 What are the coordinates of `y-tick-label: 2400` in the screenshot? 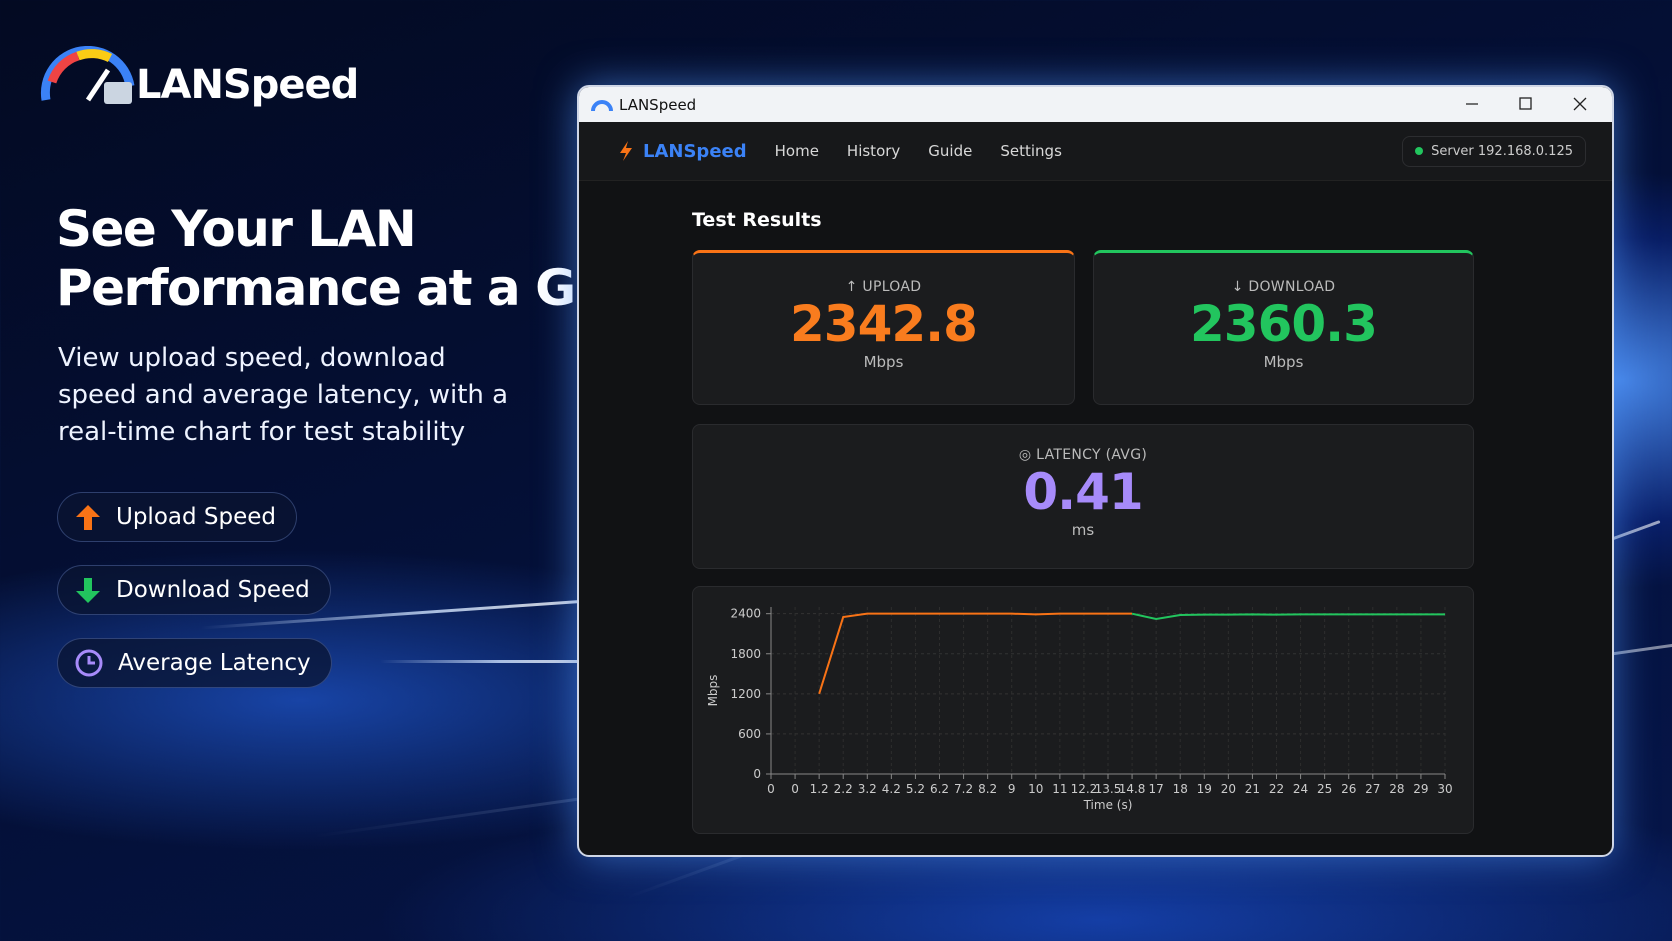 It's located at (745, 614).